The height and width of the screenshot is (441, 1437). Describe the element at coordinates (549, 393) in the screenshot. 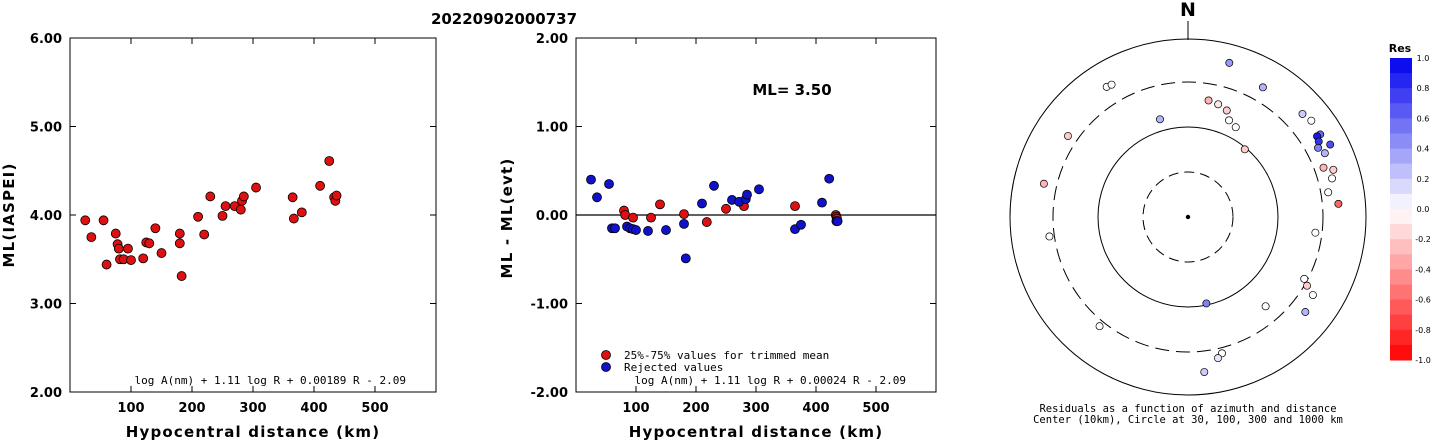

I see `y-tick-label: -2.00` at that location.